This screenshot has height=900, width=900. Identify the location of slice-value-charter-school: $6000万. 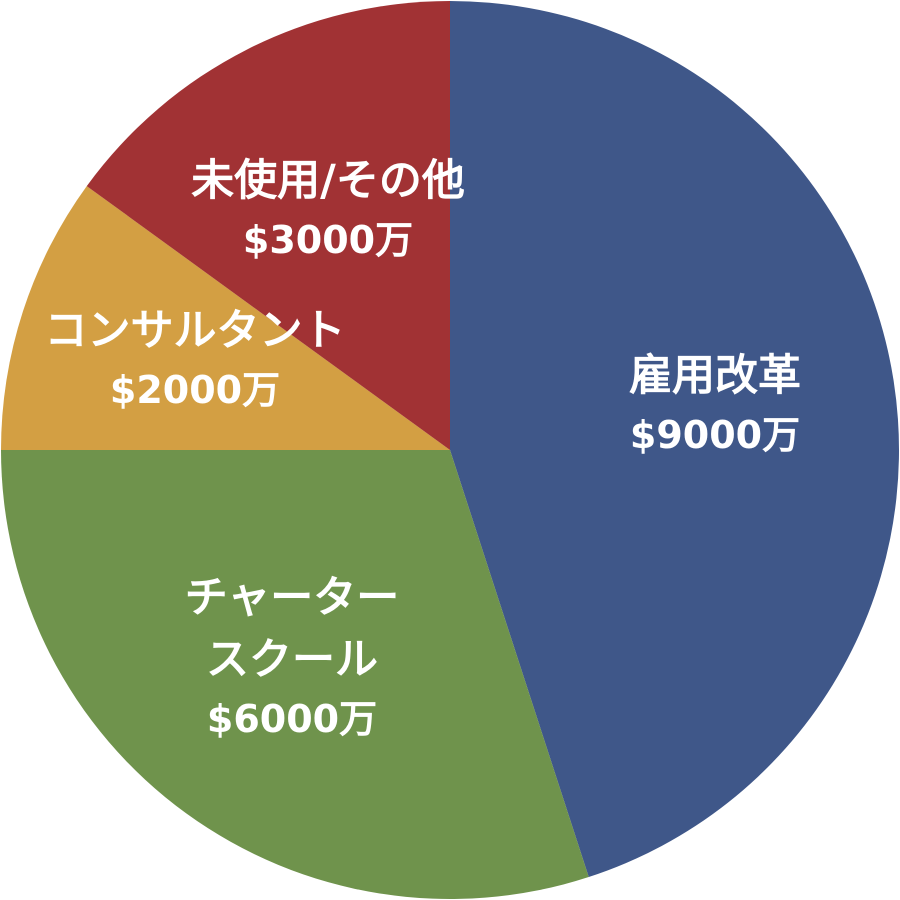
(292, 719).